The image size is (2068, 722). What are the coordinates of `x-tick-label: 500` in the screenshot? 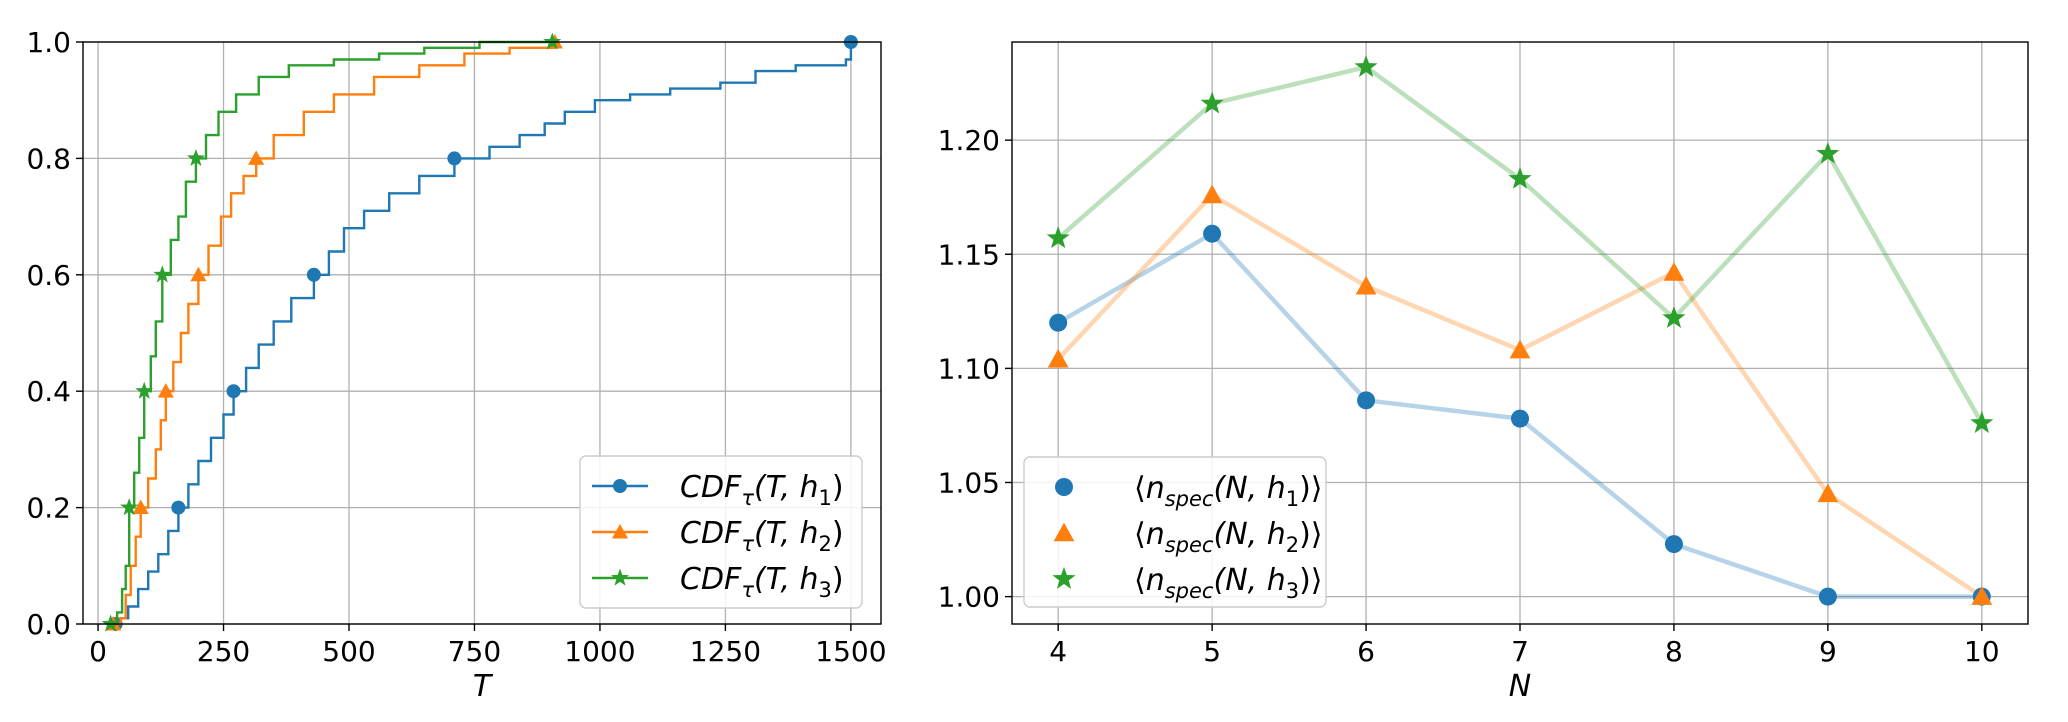 It's located at (348, 651).